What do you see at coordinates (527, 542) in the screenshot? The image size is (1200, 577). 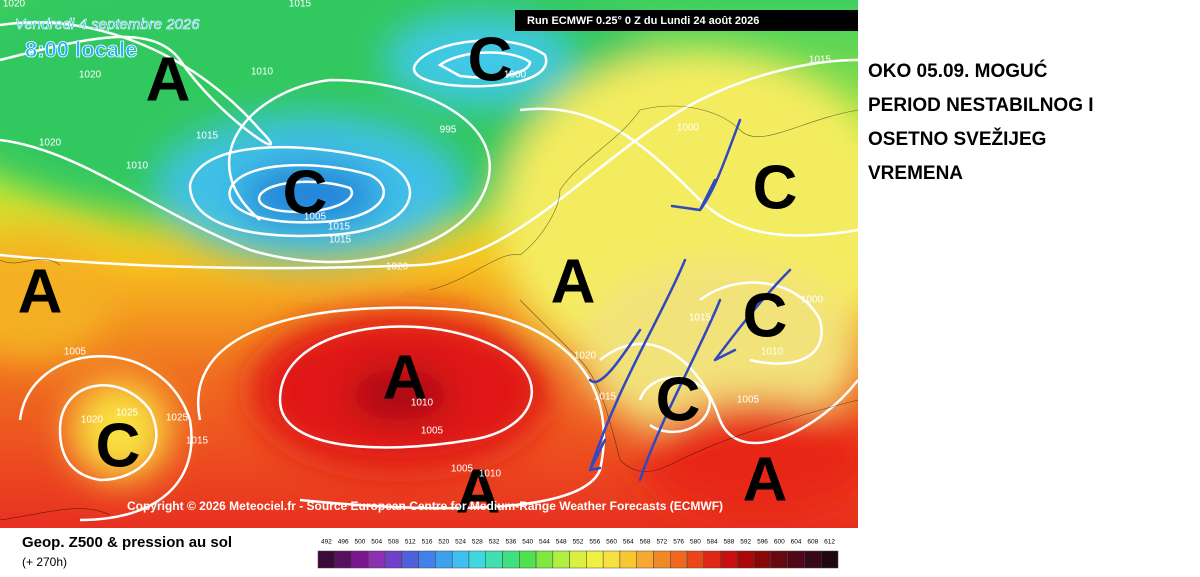 I see `scale-label: 540` at bounding box center [527, 542].